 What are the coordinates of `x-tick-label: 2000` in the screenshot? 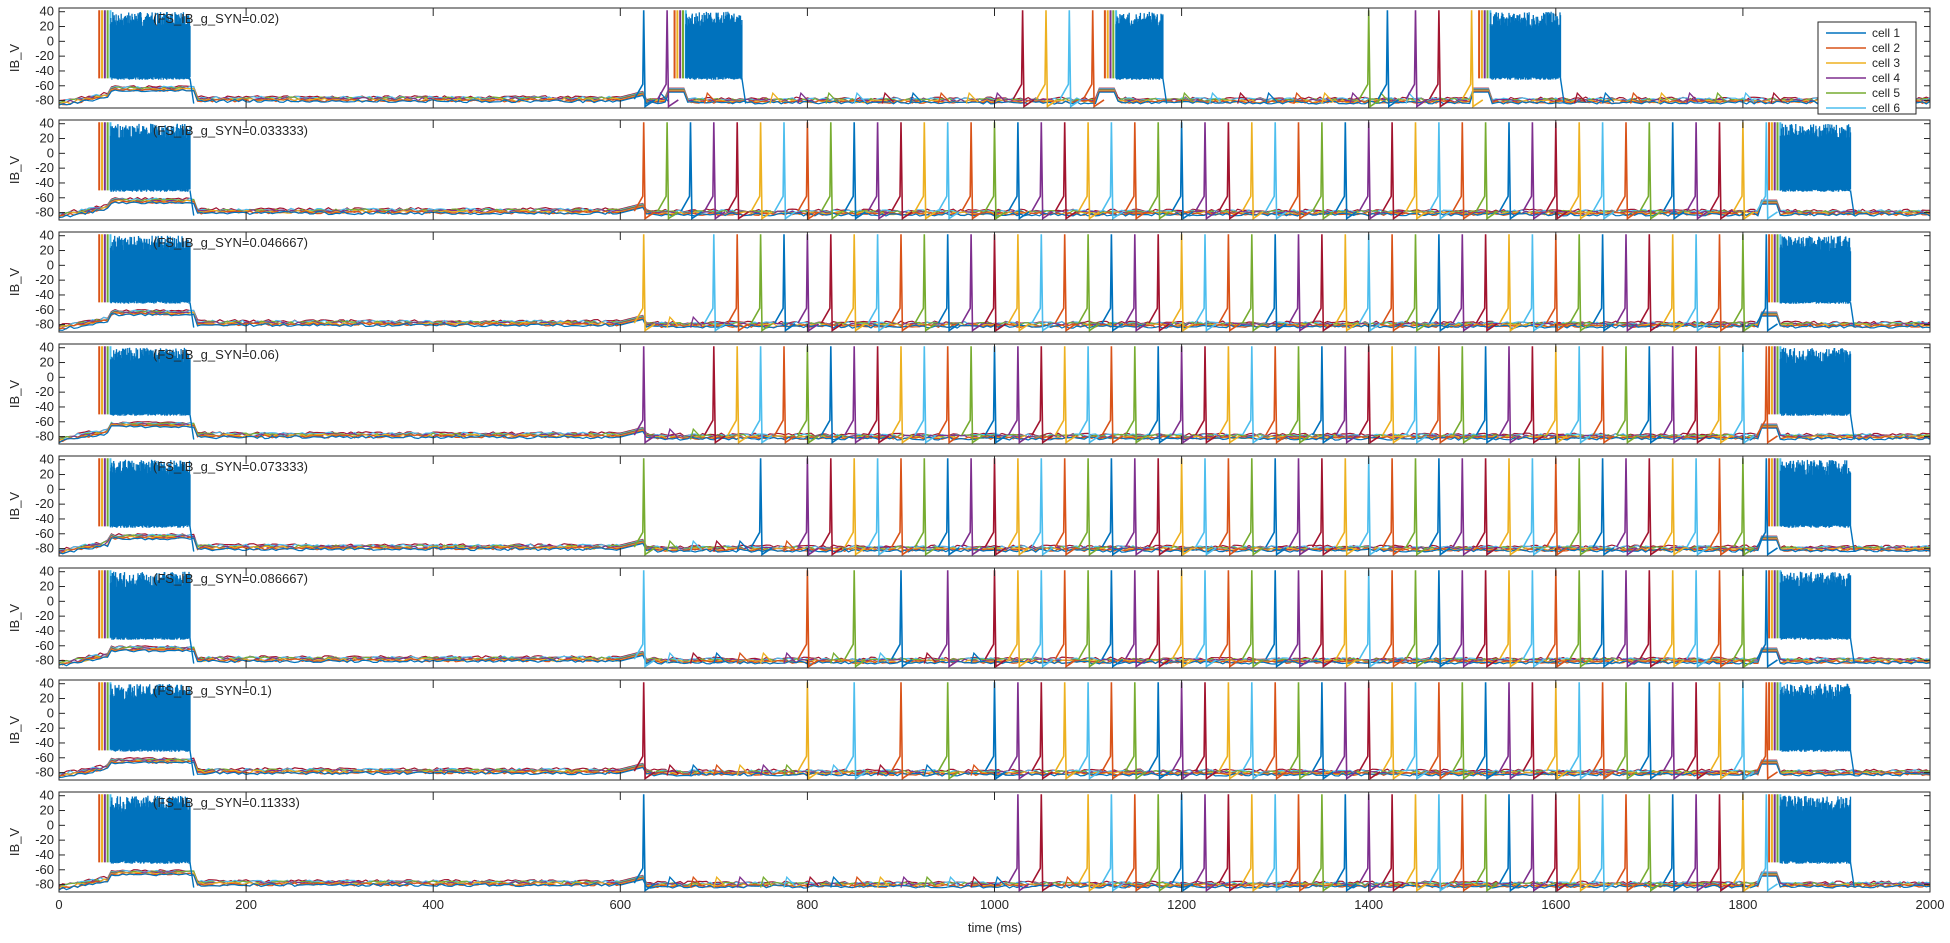 It's located at (1930, 904).